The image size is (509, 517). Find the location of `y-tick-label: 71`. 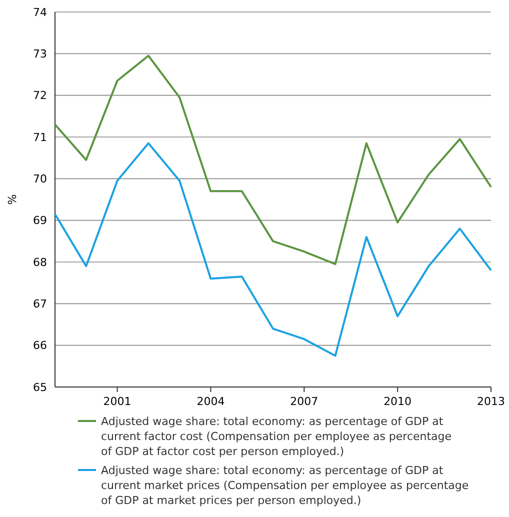

y-tick-label: 71 is located at coordinates (40, 137).